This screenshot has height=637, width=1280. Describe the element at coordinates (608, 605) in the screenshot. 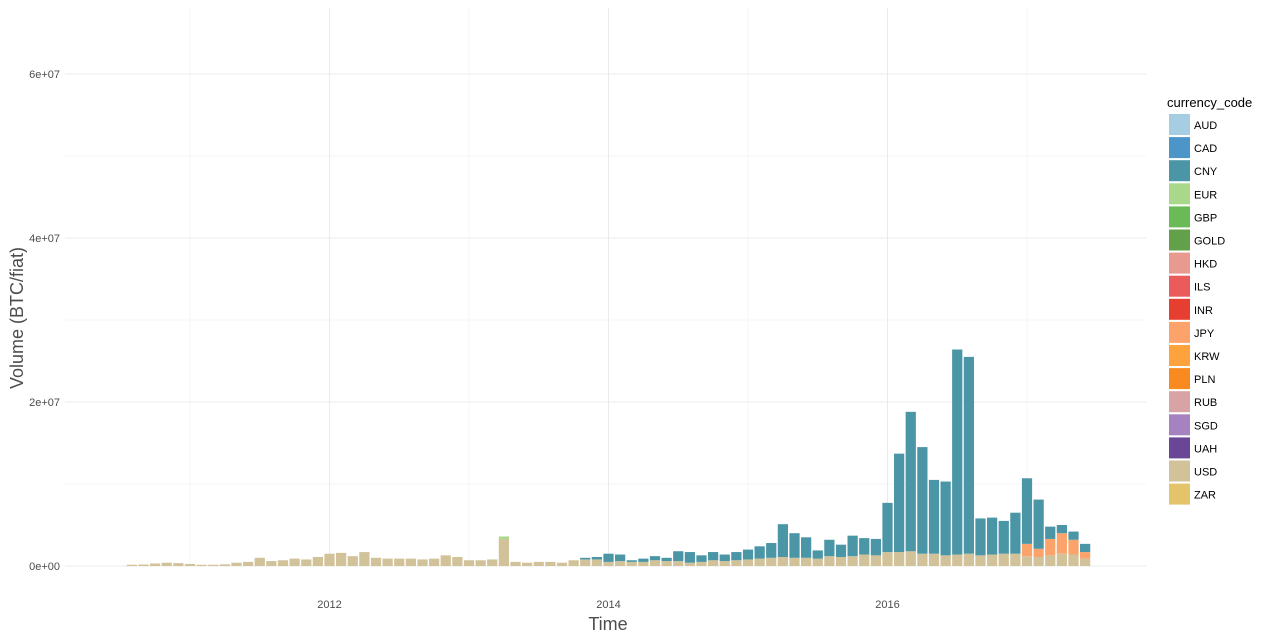

I see `x-tick-labels: 2012 2014 2016` at that location.